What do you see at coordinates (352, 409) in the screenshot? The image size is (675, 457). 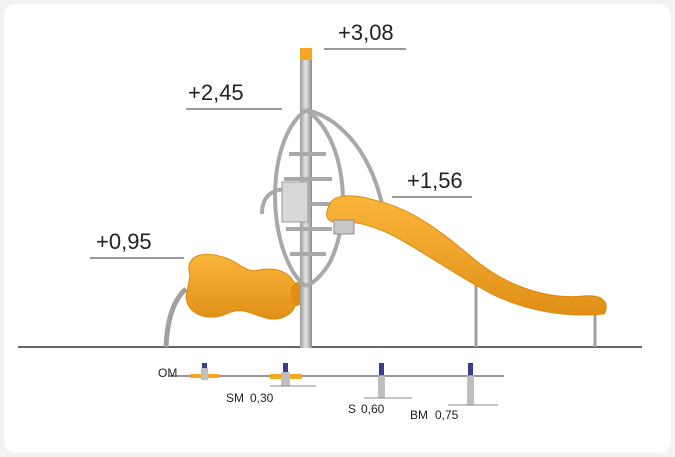 I see `foundation-s-label: S` at bounding box center [352, 409].